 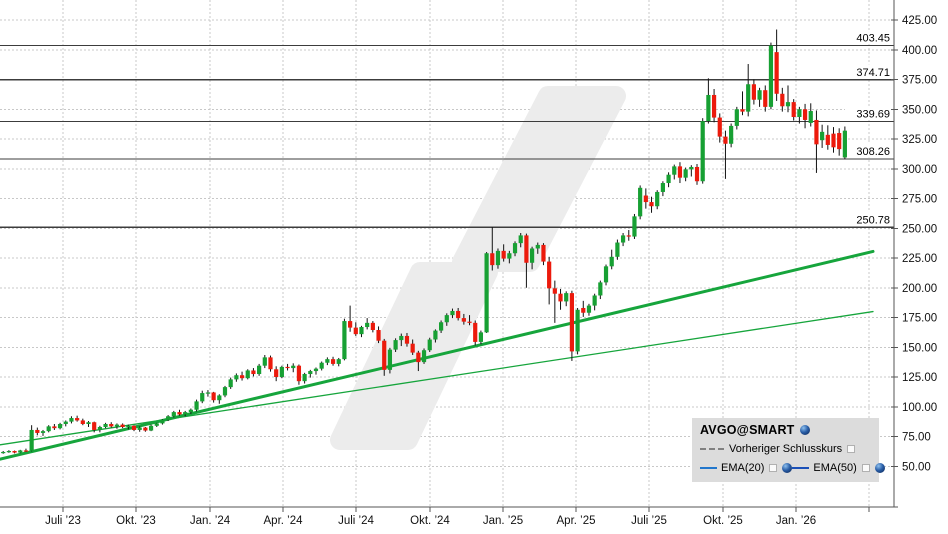 What do you see at coordinates (916, 467) in the screenshot?
I see `y-axis-label: 50.00` at bounding box center [916, 467].